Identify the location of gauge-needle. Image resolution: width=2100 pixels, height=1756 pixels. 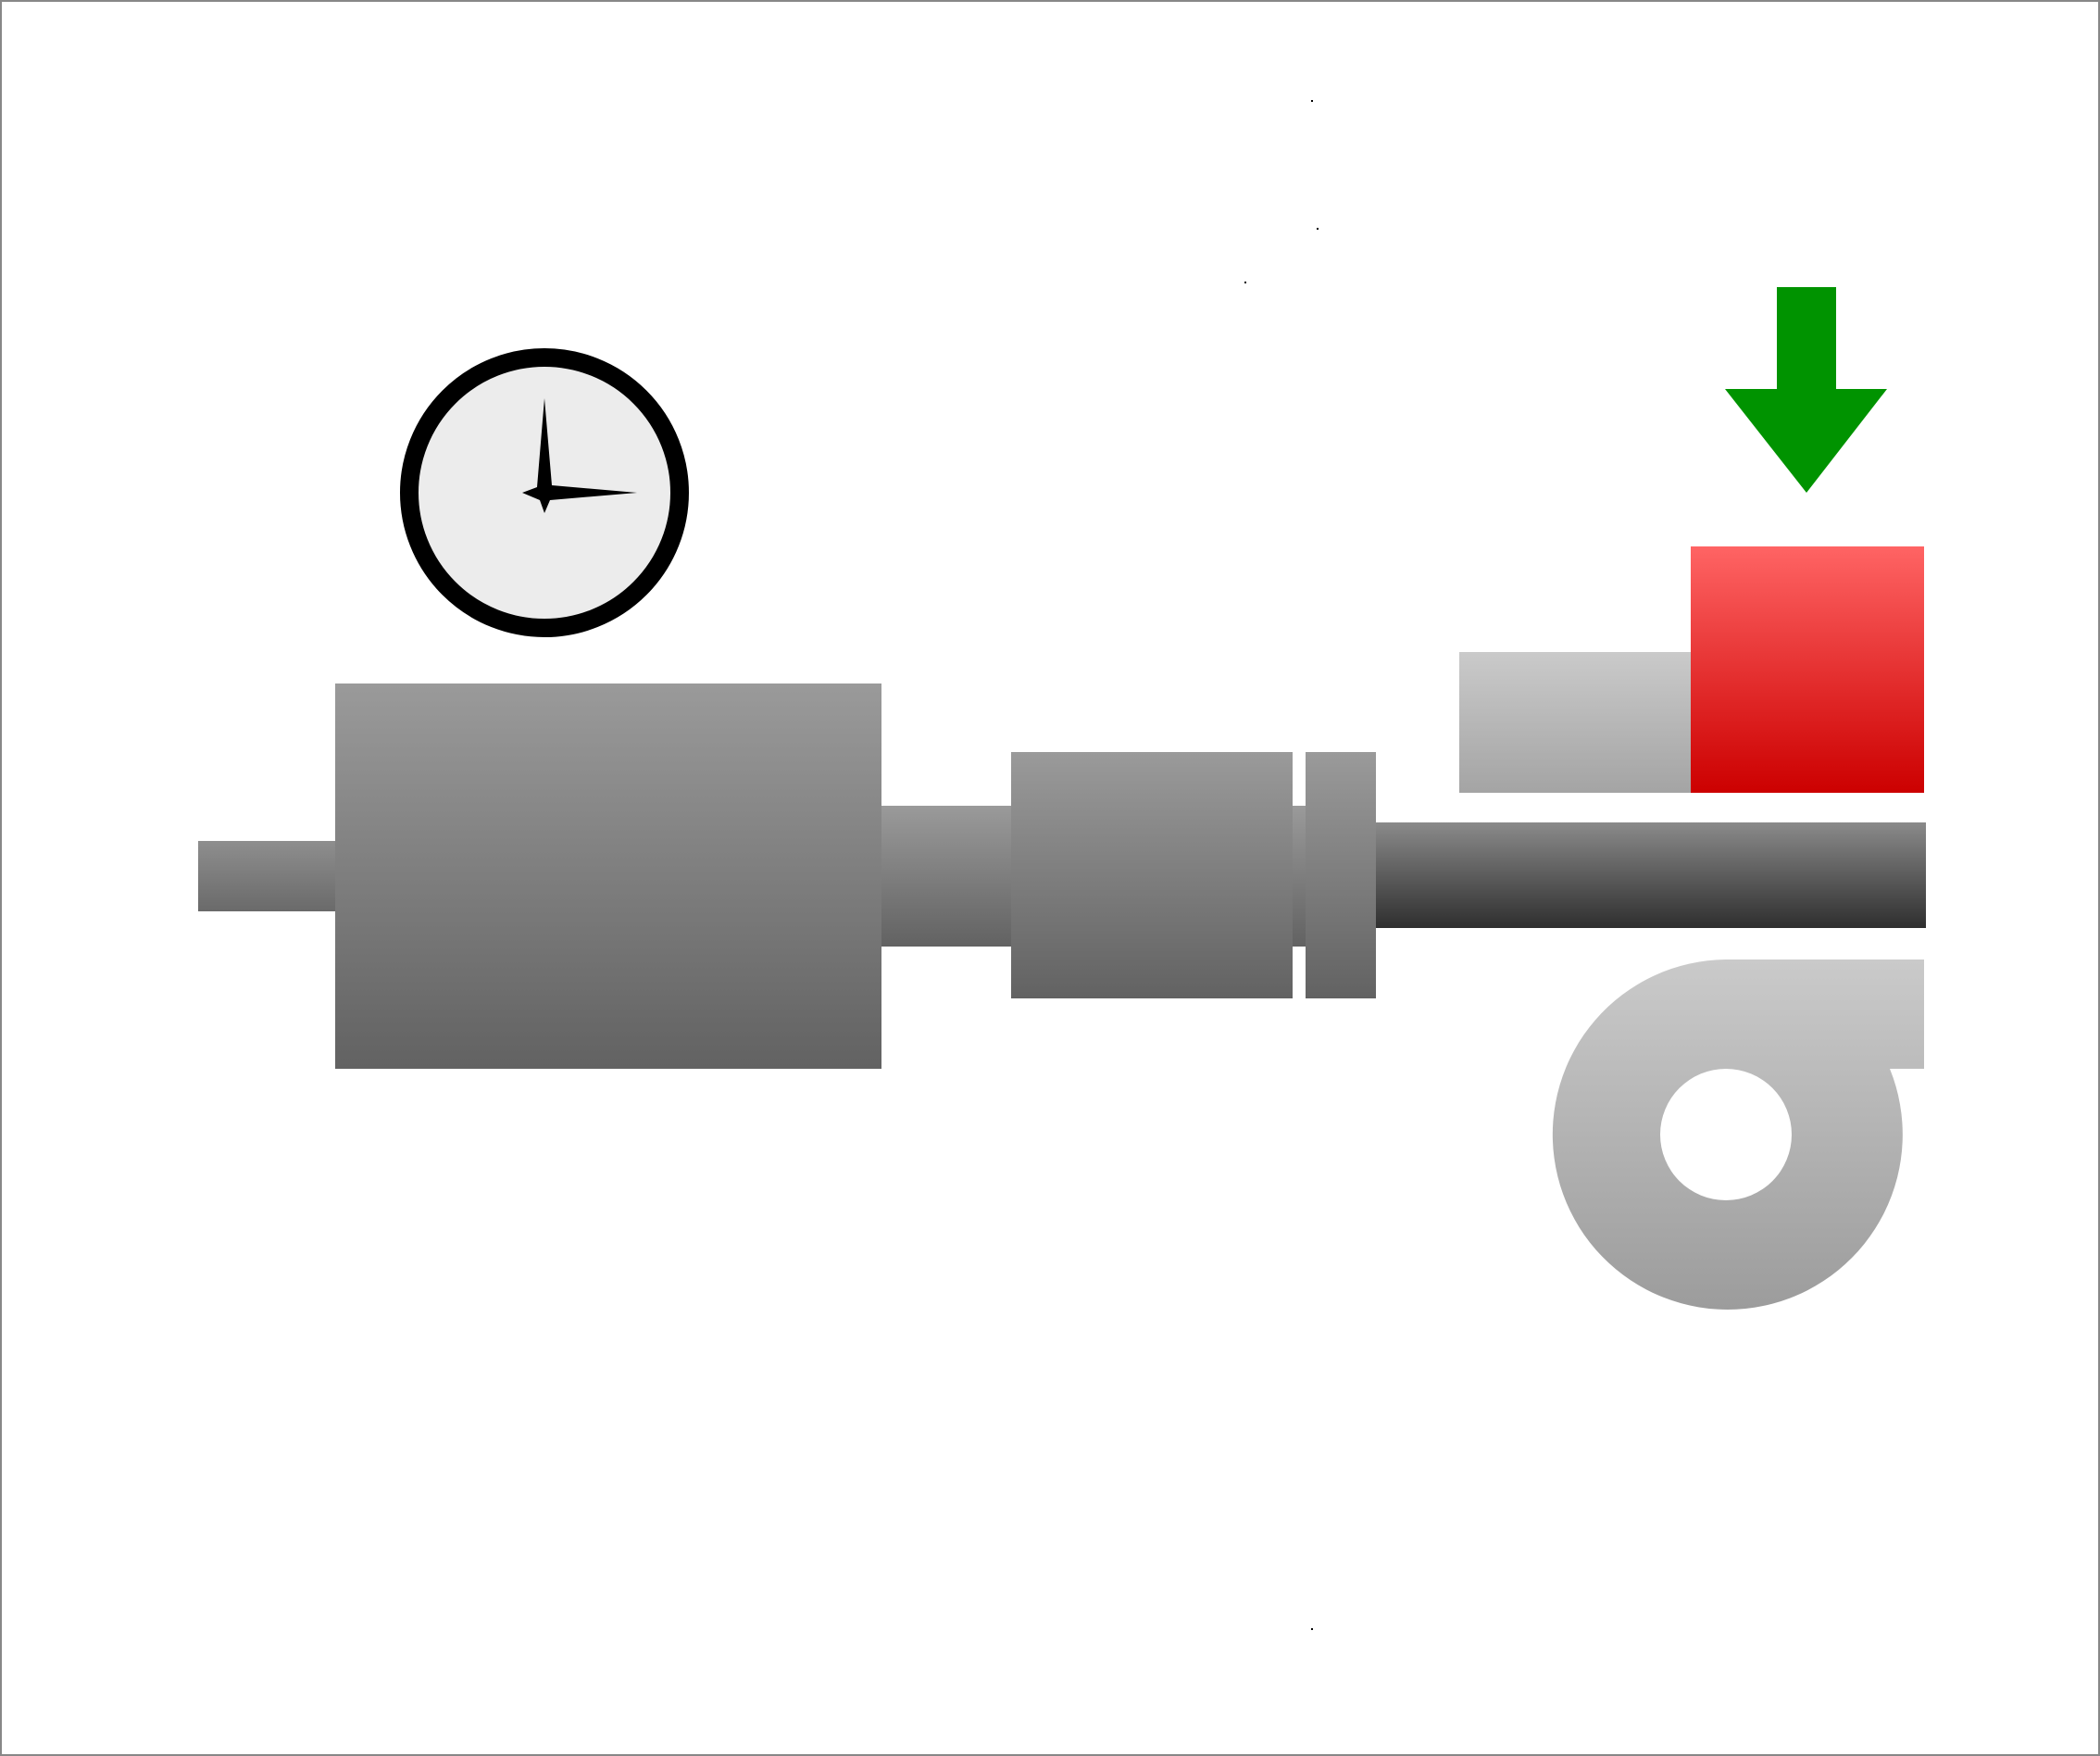
(579, 455).